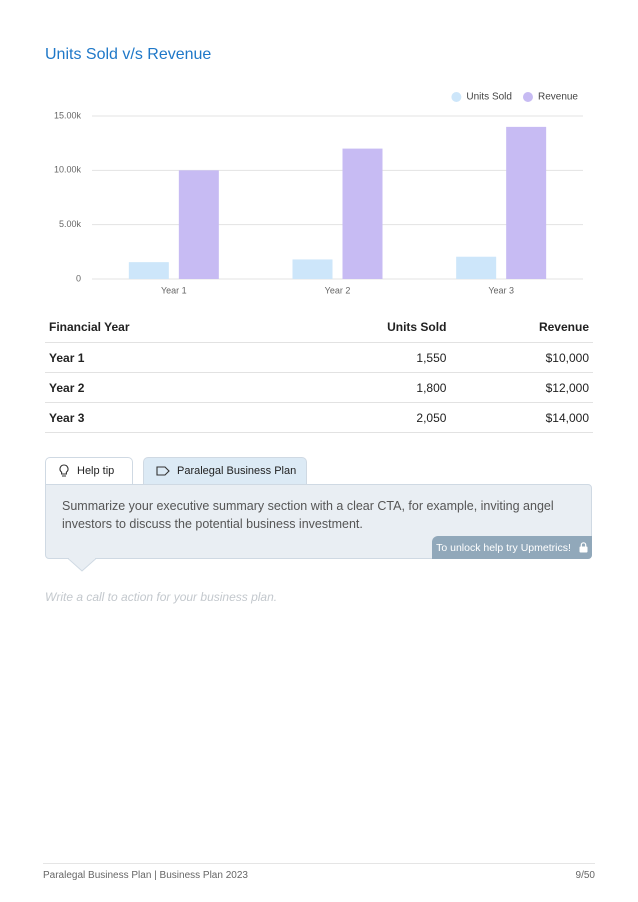  Describe the element at coordinates (489, 97) in the screenshot. I see `legend-label: Units Sold` at that location.